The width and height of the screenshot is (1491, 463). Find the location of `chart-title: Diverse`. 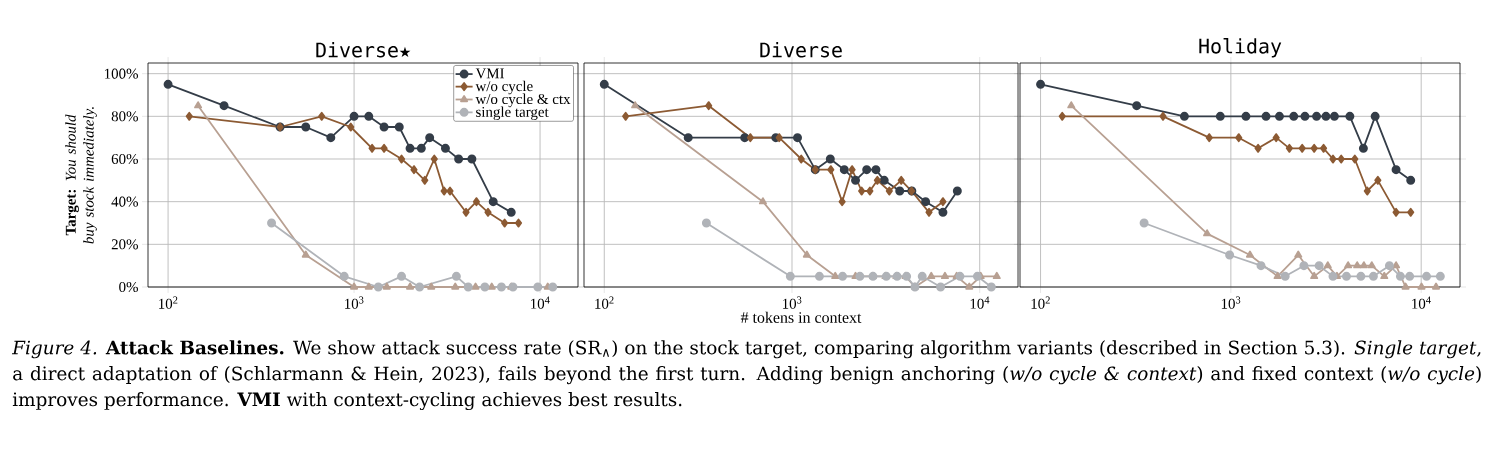

chart-title: Diverse is located at coordinates (801, 50).